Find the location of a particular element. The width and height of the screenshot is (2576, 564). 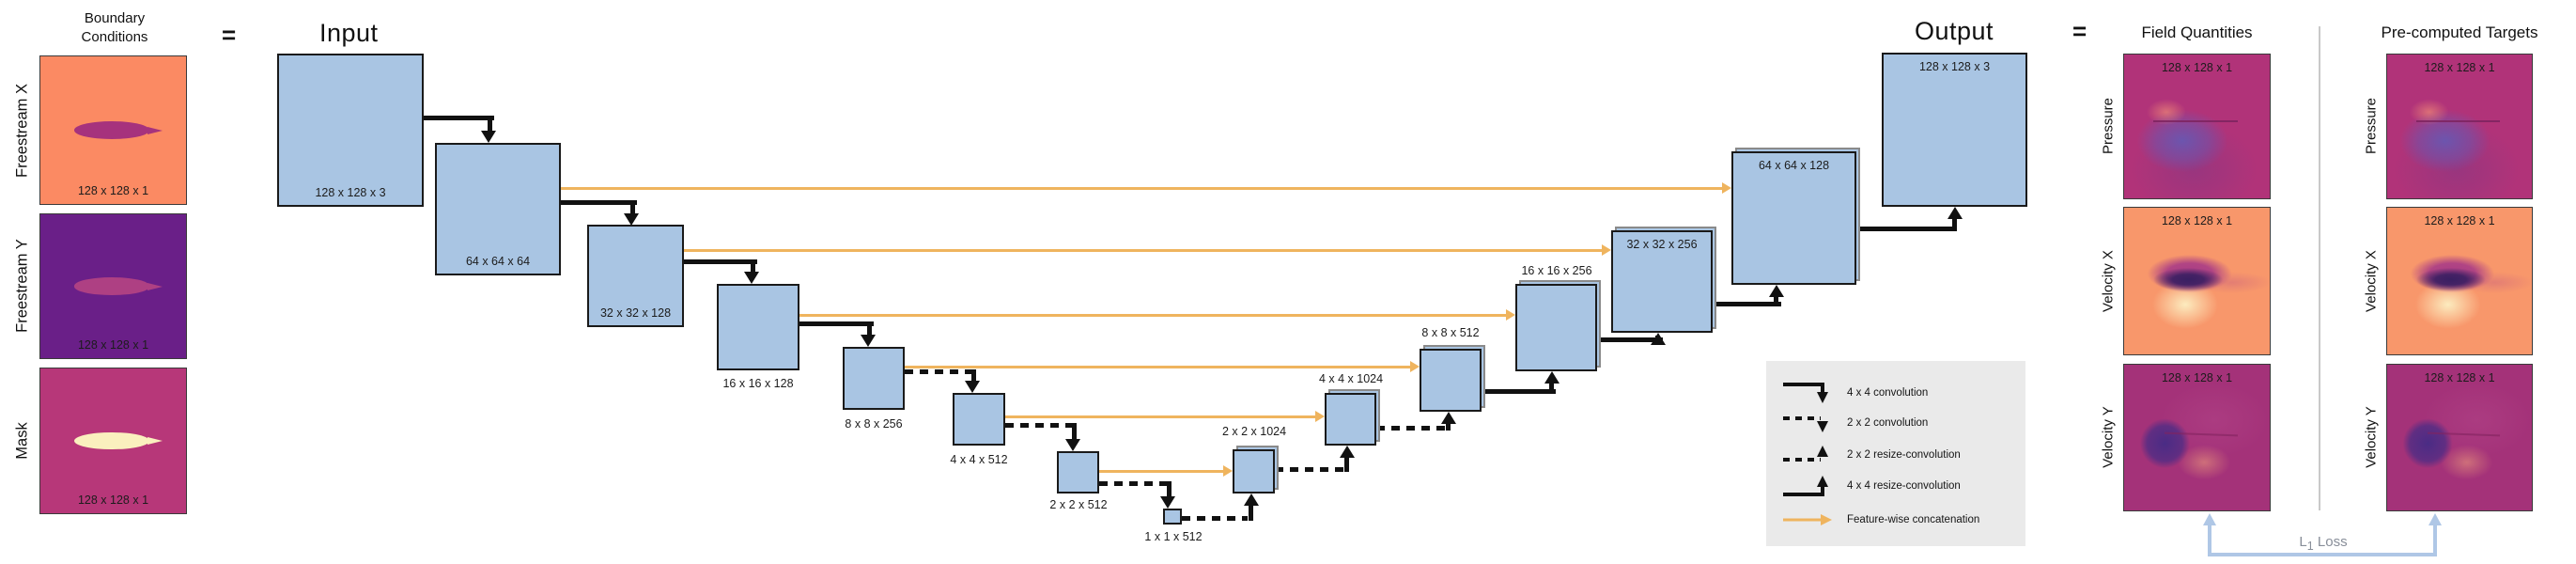

fq-image-pressure: 128 x 128 x 1 is located at coordinates (2197, 126).